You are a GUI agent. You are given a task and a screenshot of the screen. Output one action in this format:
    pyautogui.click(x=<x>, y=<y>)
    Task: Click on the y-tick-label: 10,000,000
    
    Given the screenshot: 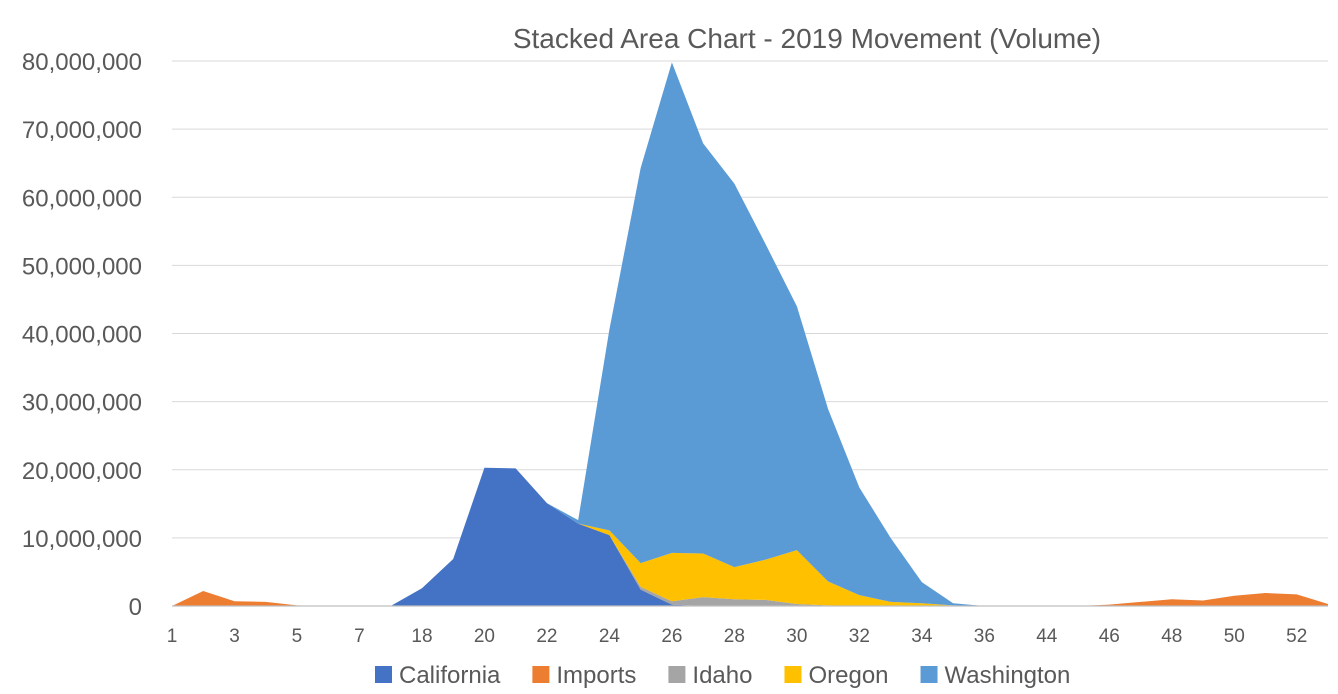 What is the action you would take?
    pyautogui.click(x=82, y=539)
    